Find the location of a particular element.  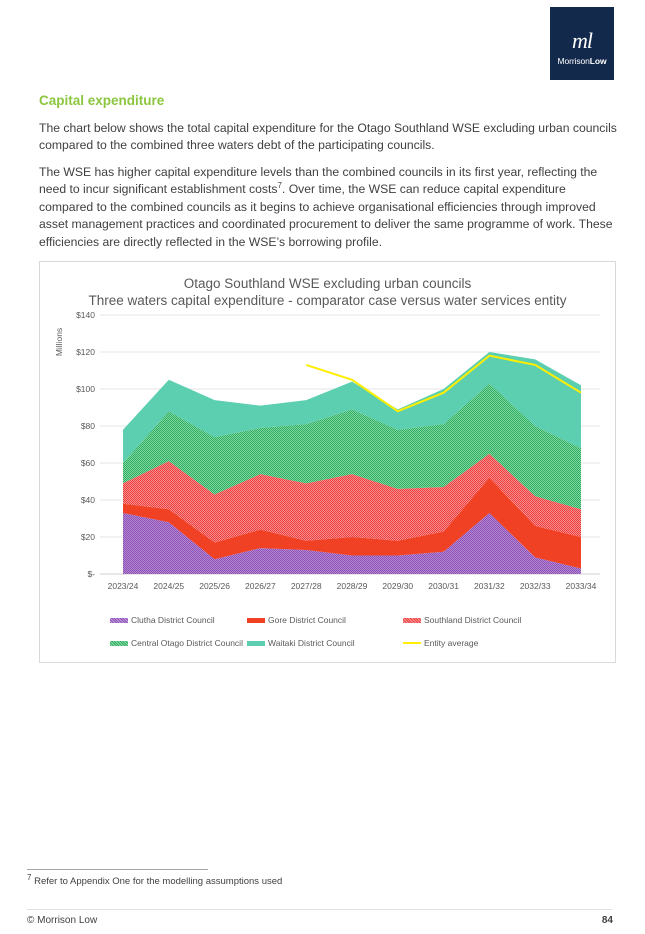

x-tick-label: 2024/25 is located at coordinates (168, 586).